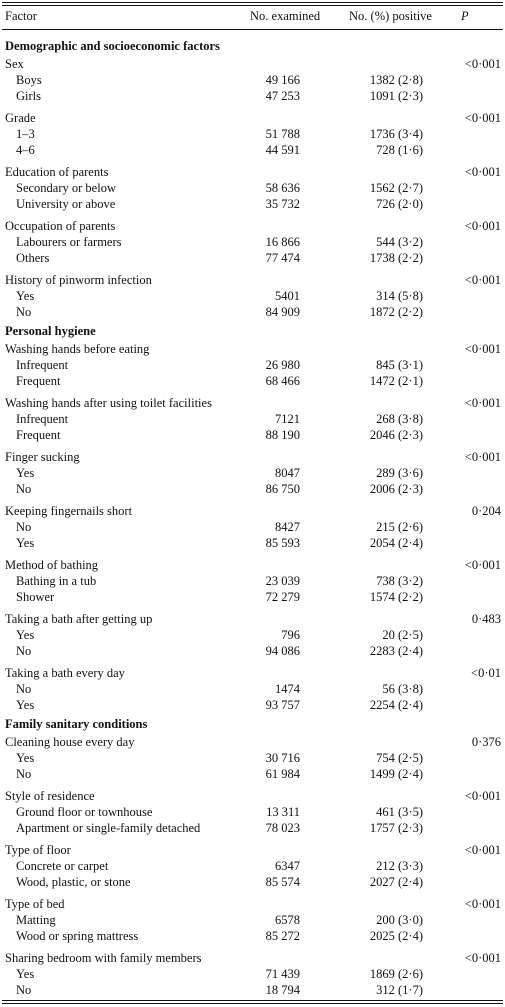 Image resolution: width=505 pixels, height=1007 pixels. Describe the element at coordinates (399, 758) in the screenshot. I see `positive: 754 (2·5)` at that location.